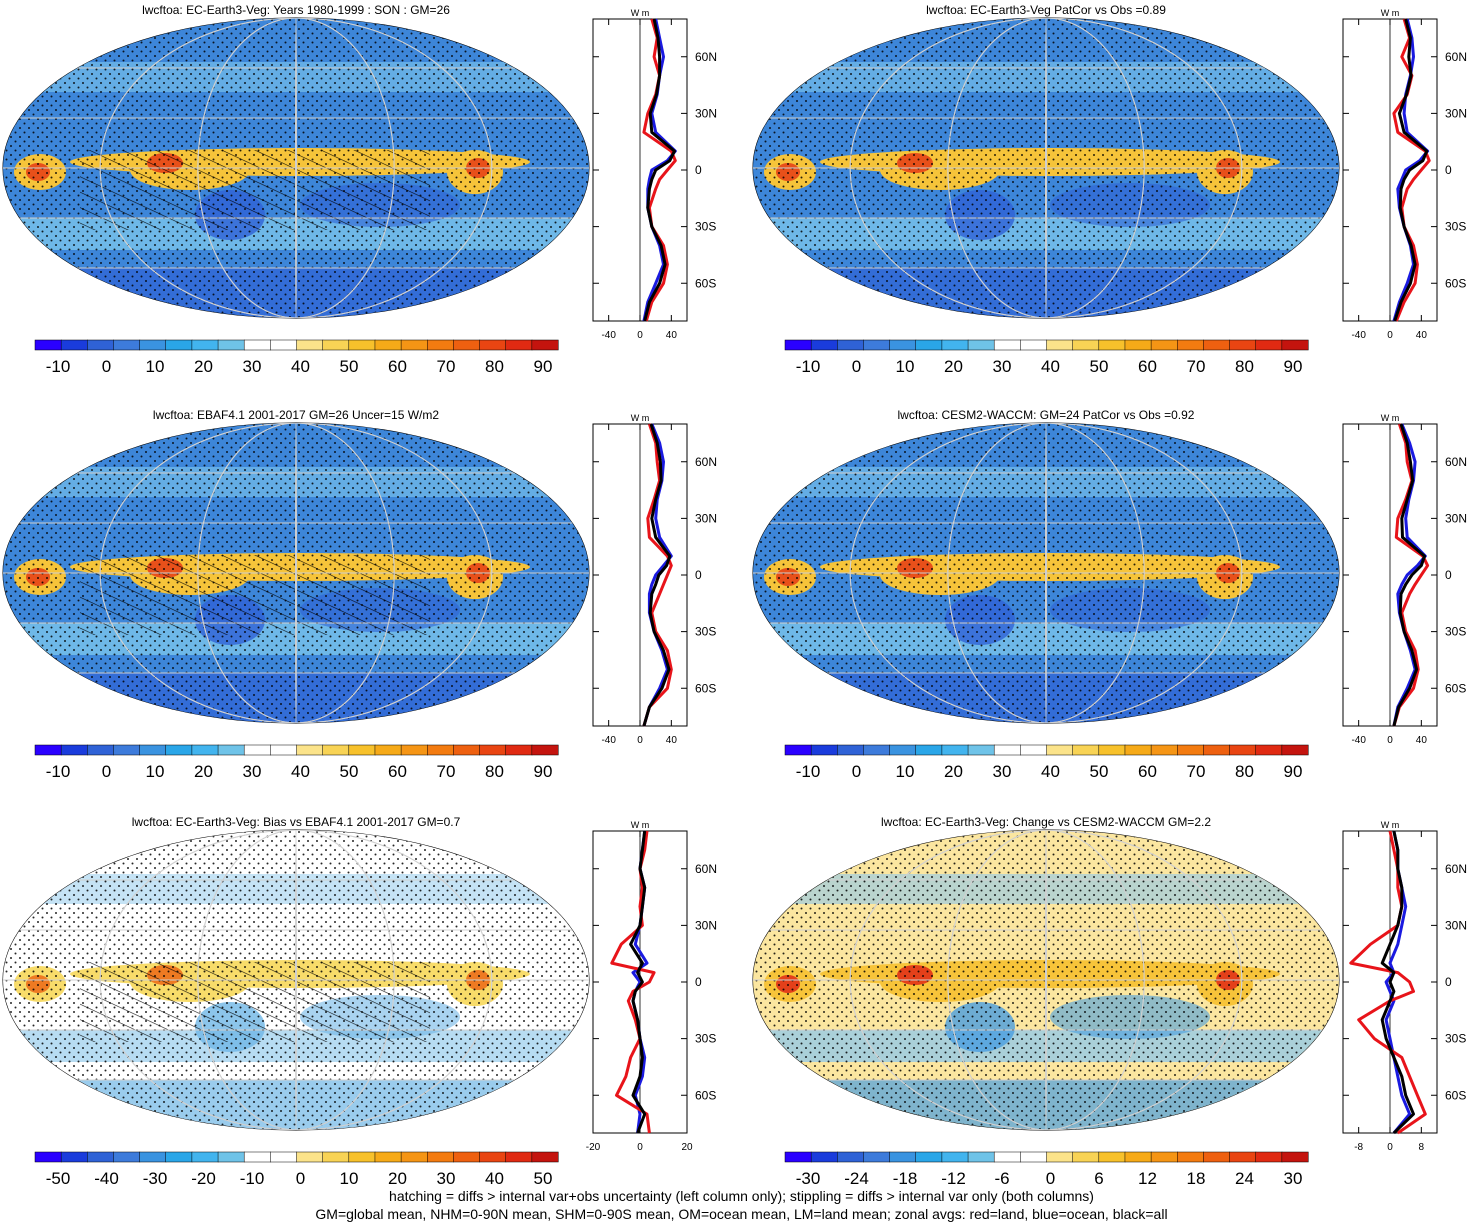  What do you see at coordinates (1147, 366) in the screenshot?
I see `colorbar-label: 60` at bounding box center [1147, 366].